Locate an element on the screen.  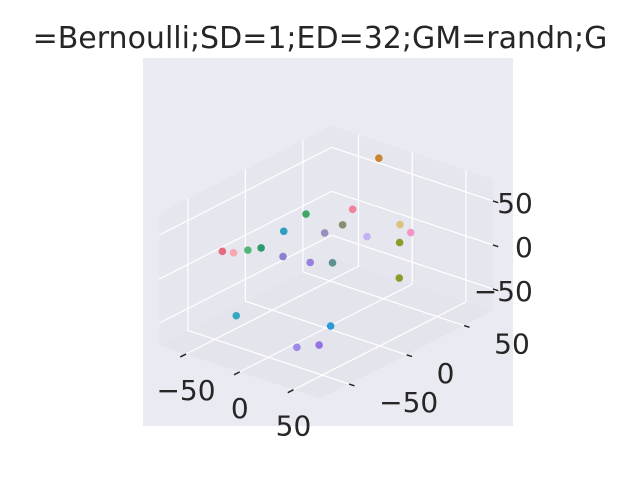
y-tick-label: −50 is located at coordinates (408, 402).